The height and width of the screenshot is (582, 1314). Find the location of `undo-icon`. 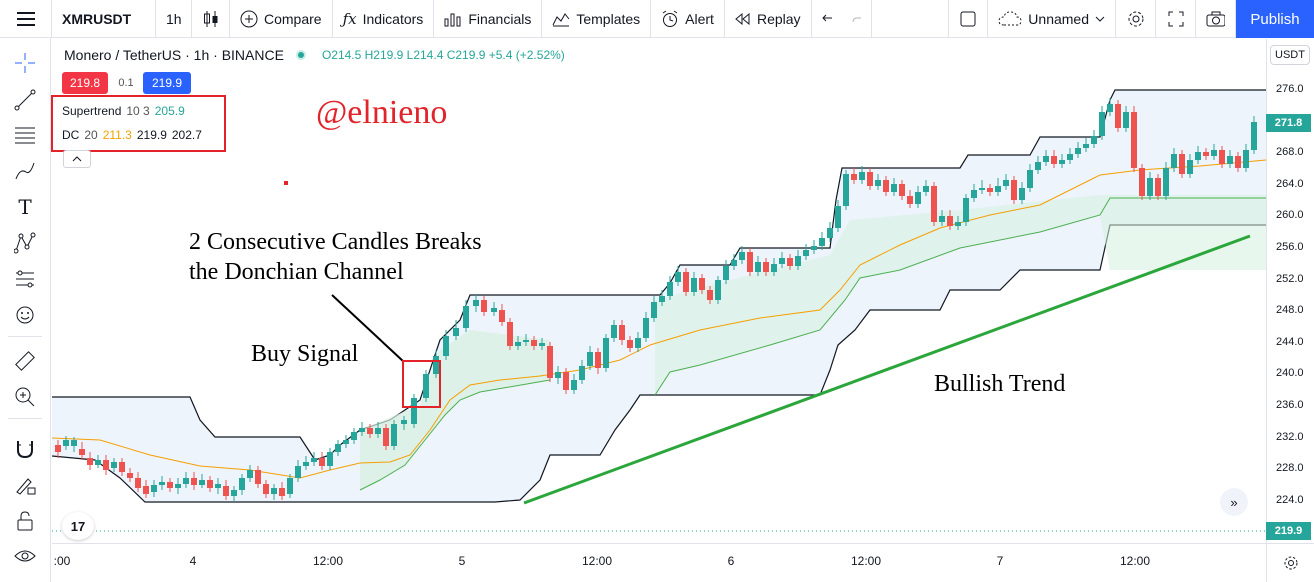

undo-icon is located at coordinates (826, 17).